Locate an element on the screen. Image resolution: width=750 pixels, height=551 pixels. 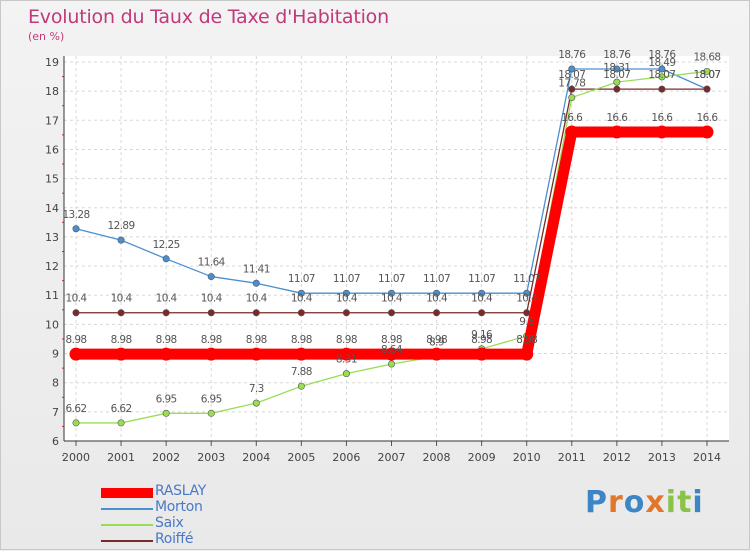
y-tick-label: 10 is located at coordinates (52, 324).